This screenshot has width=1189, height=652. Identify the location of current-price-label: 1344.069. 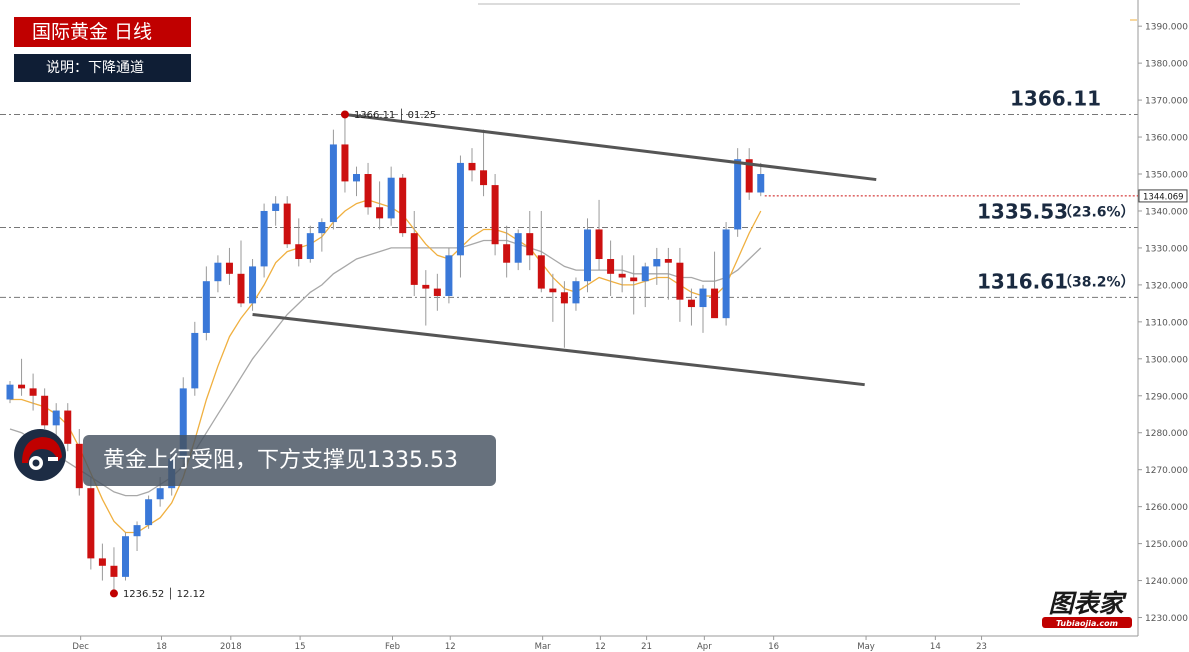
(1163, 197).